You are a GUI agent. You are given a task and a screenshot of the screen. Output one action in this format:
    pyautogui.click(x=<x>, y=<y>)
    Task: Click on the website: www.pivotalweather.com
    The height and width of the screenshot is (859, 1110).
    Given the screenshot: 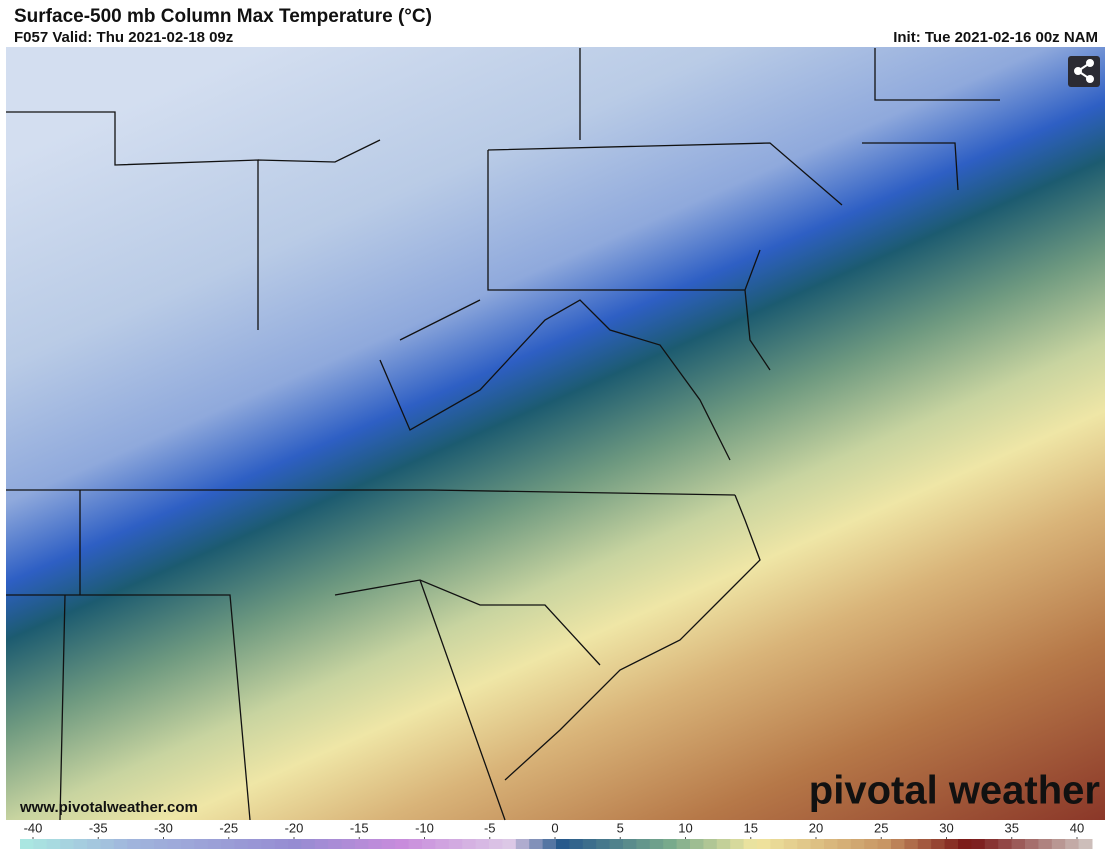 What is the action you would take?
    pyautogui.click(x=108, y=807)
    